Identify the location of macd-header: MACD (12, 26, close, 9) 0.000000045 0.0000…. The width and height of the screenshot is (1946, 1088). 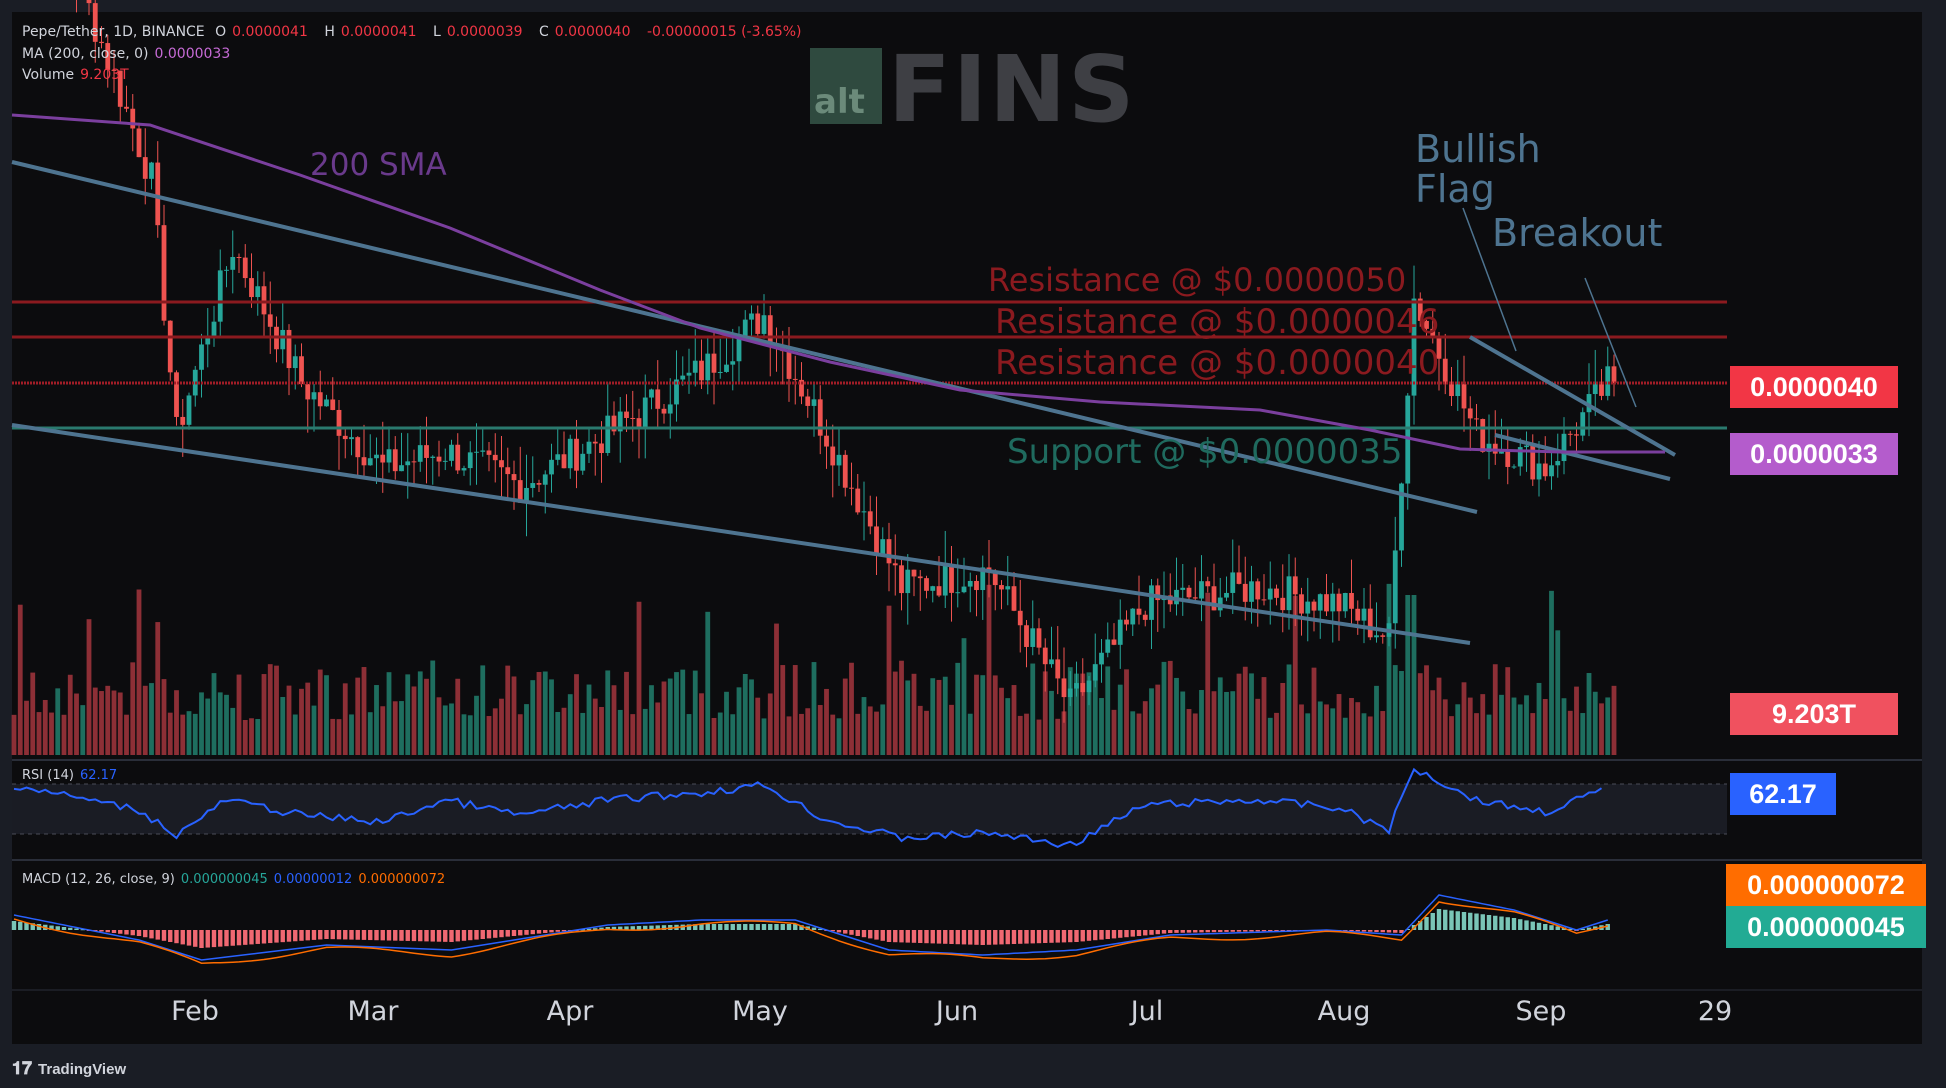
(236, 879).